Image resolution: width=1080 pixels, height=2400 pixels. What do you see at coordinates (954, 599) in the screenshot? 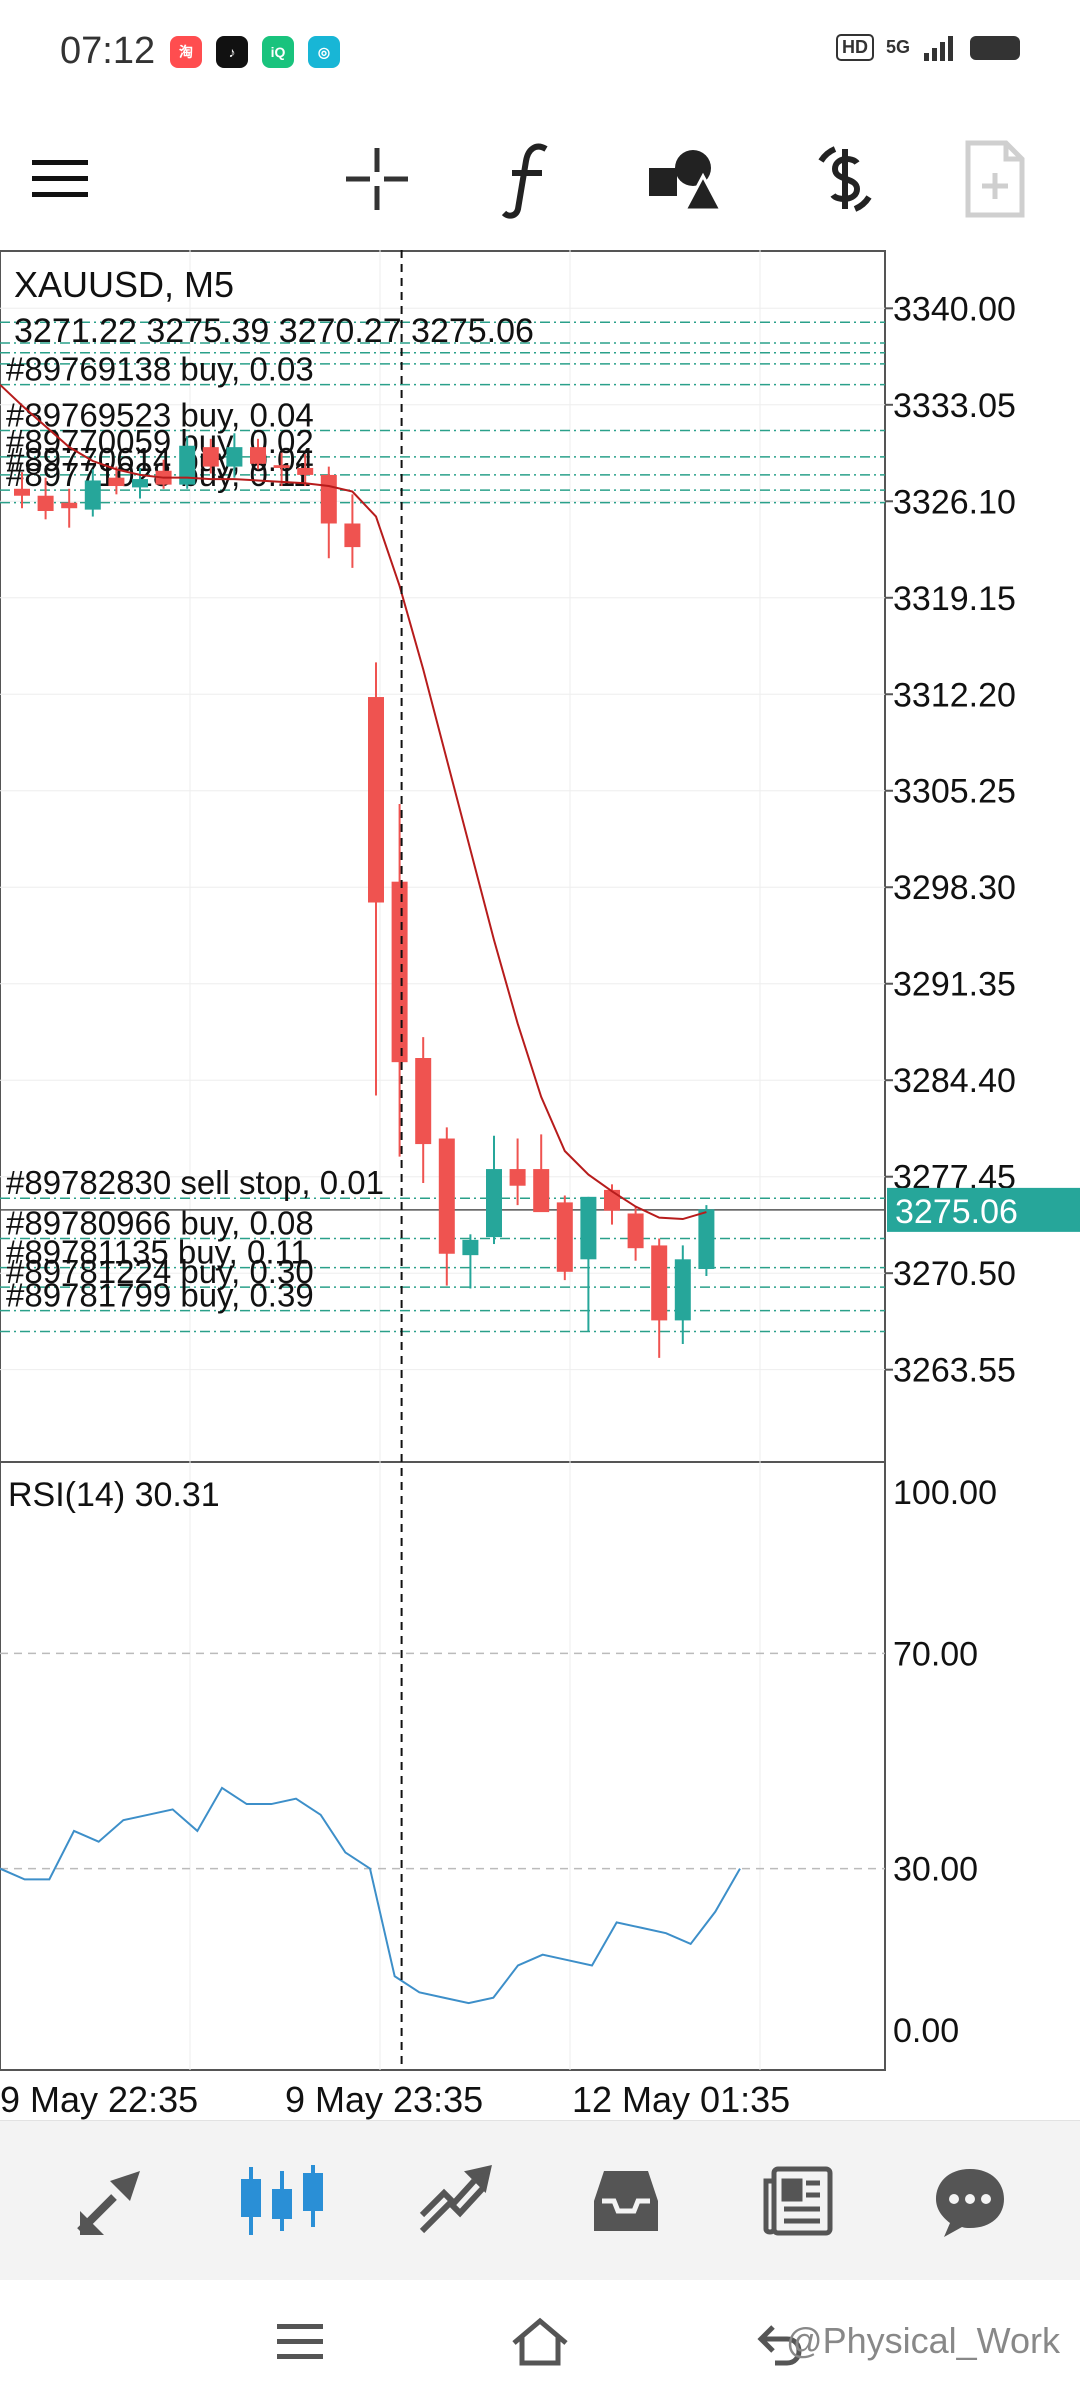
I see `price-axis-label: 3319.15` at bounding box center [954, 599].